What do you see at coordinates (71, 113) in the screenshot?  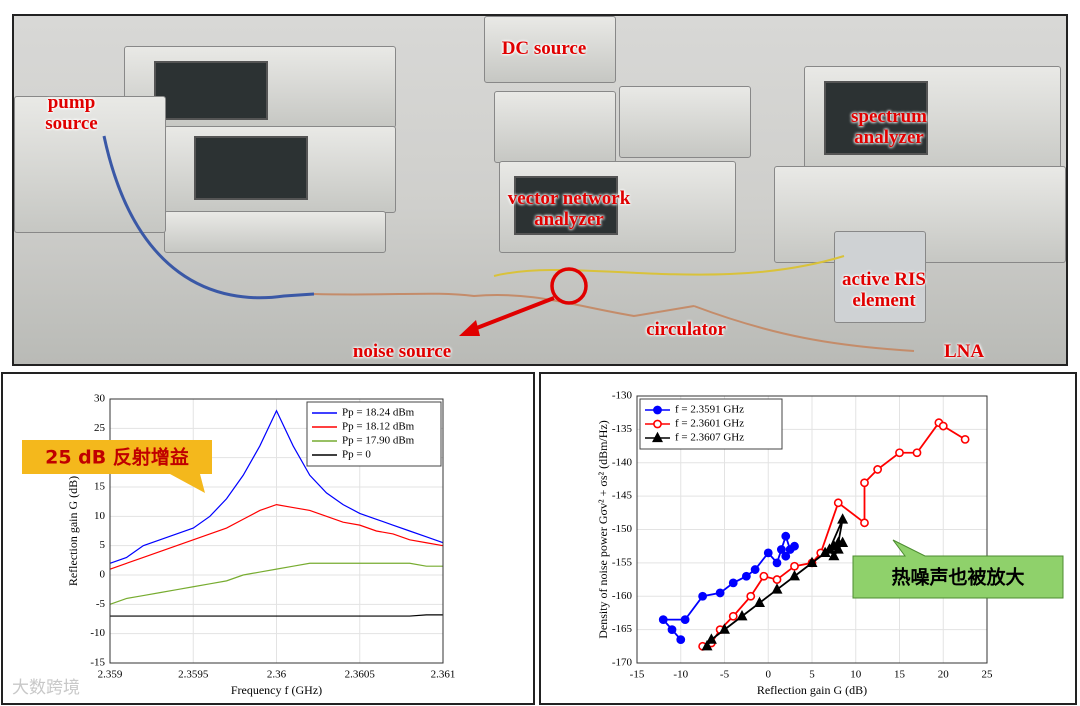 I see `photo-label: pump source` at bounding box center [71, 113].